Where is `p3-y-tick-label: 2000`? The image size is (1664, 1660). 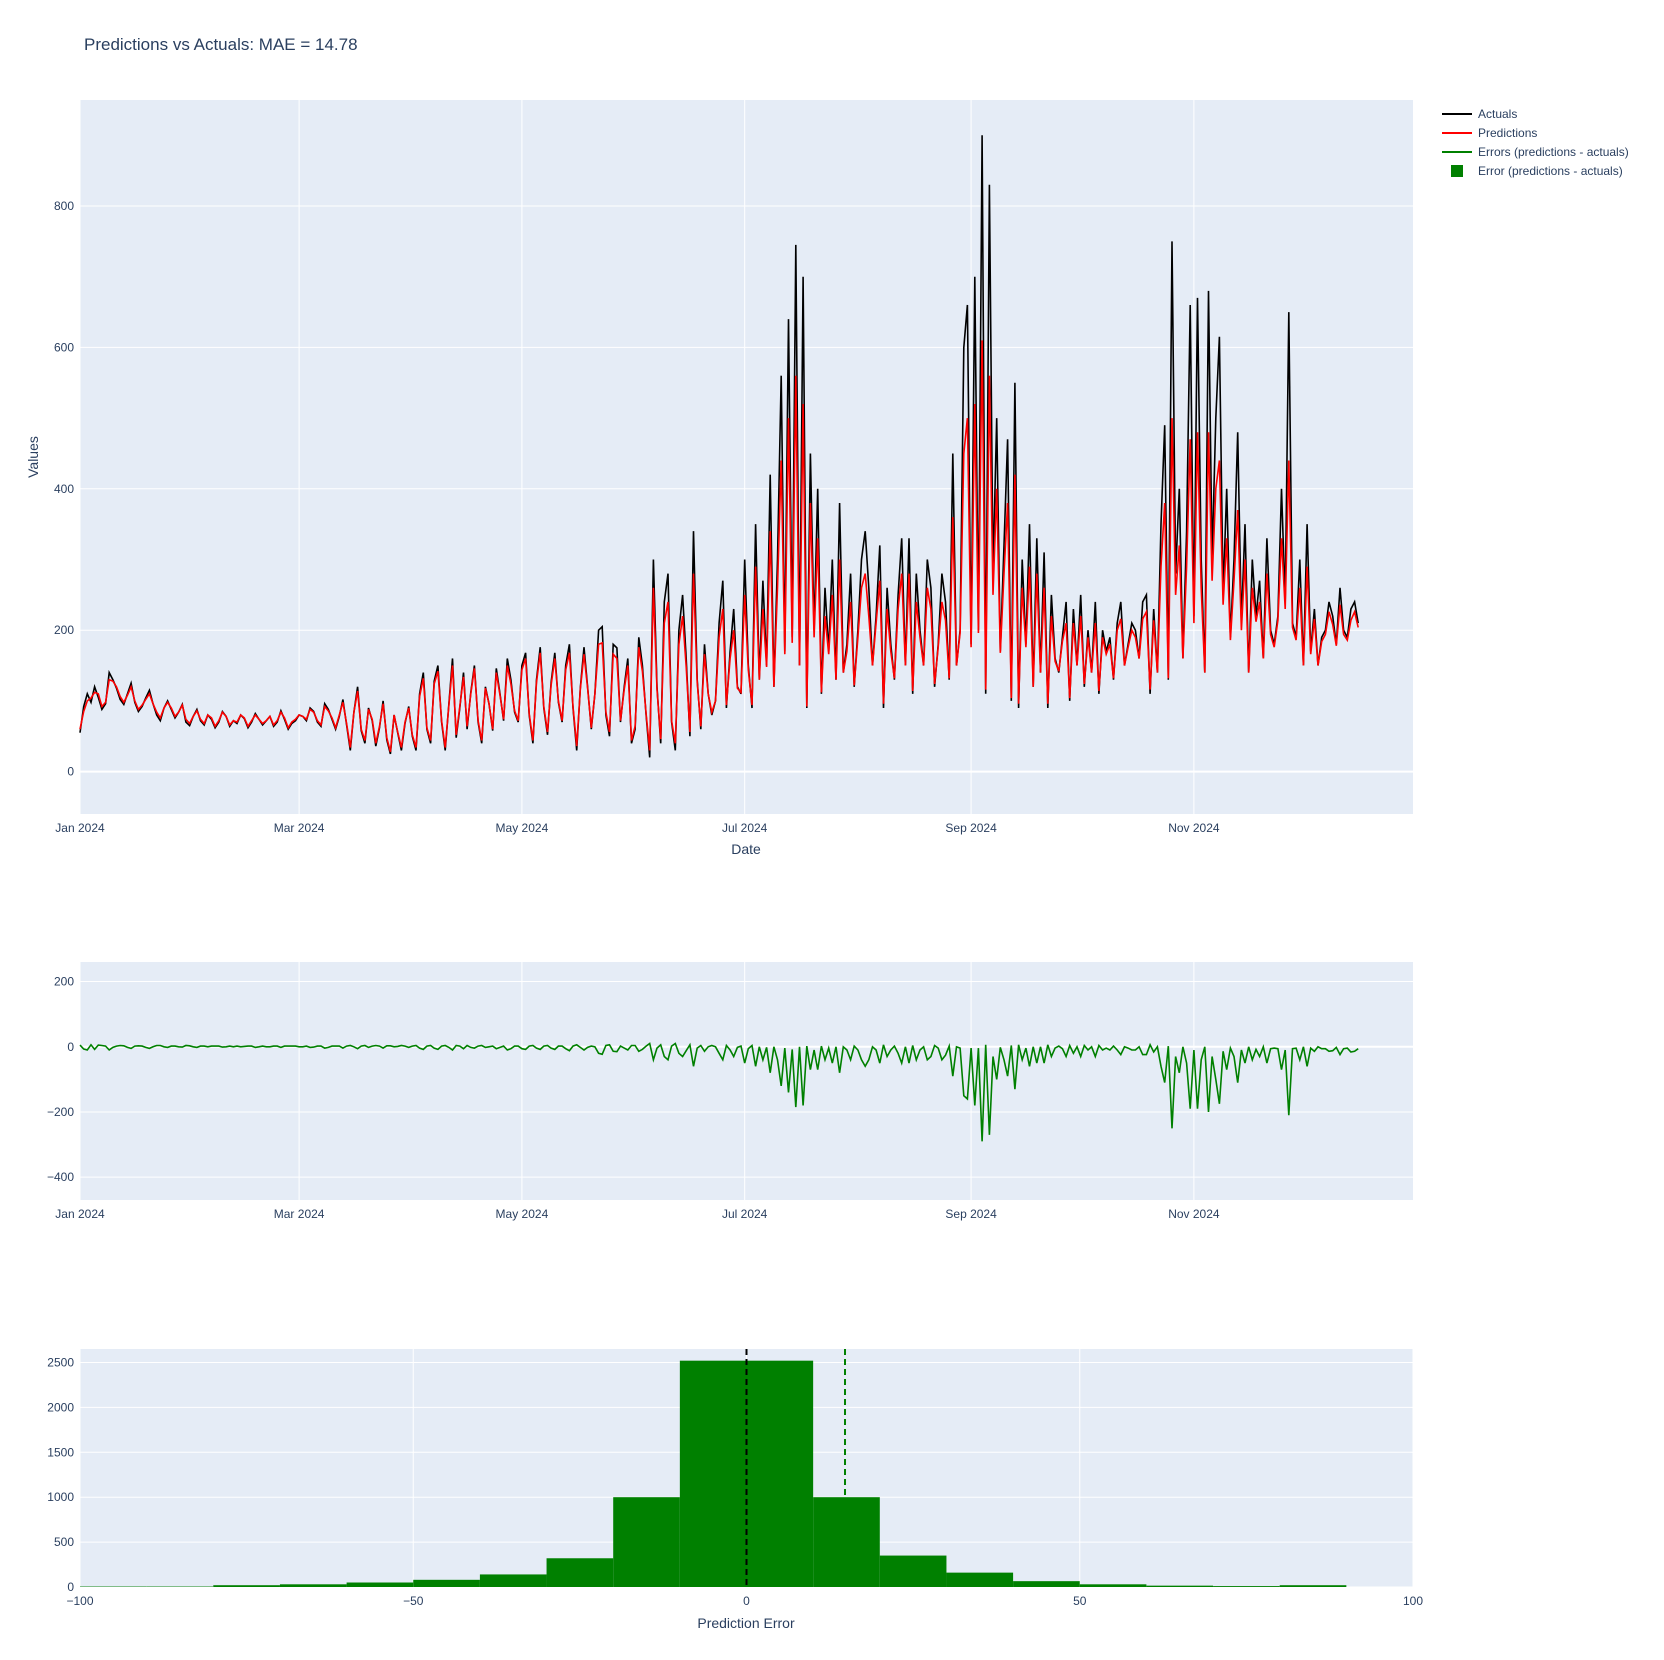 p3-y-tick-label: 2000 is located at coordinates (60, 1407).